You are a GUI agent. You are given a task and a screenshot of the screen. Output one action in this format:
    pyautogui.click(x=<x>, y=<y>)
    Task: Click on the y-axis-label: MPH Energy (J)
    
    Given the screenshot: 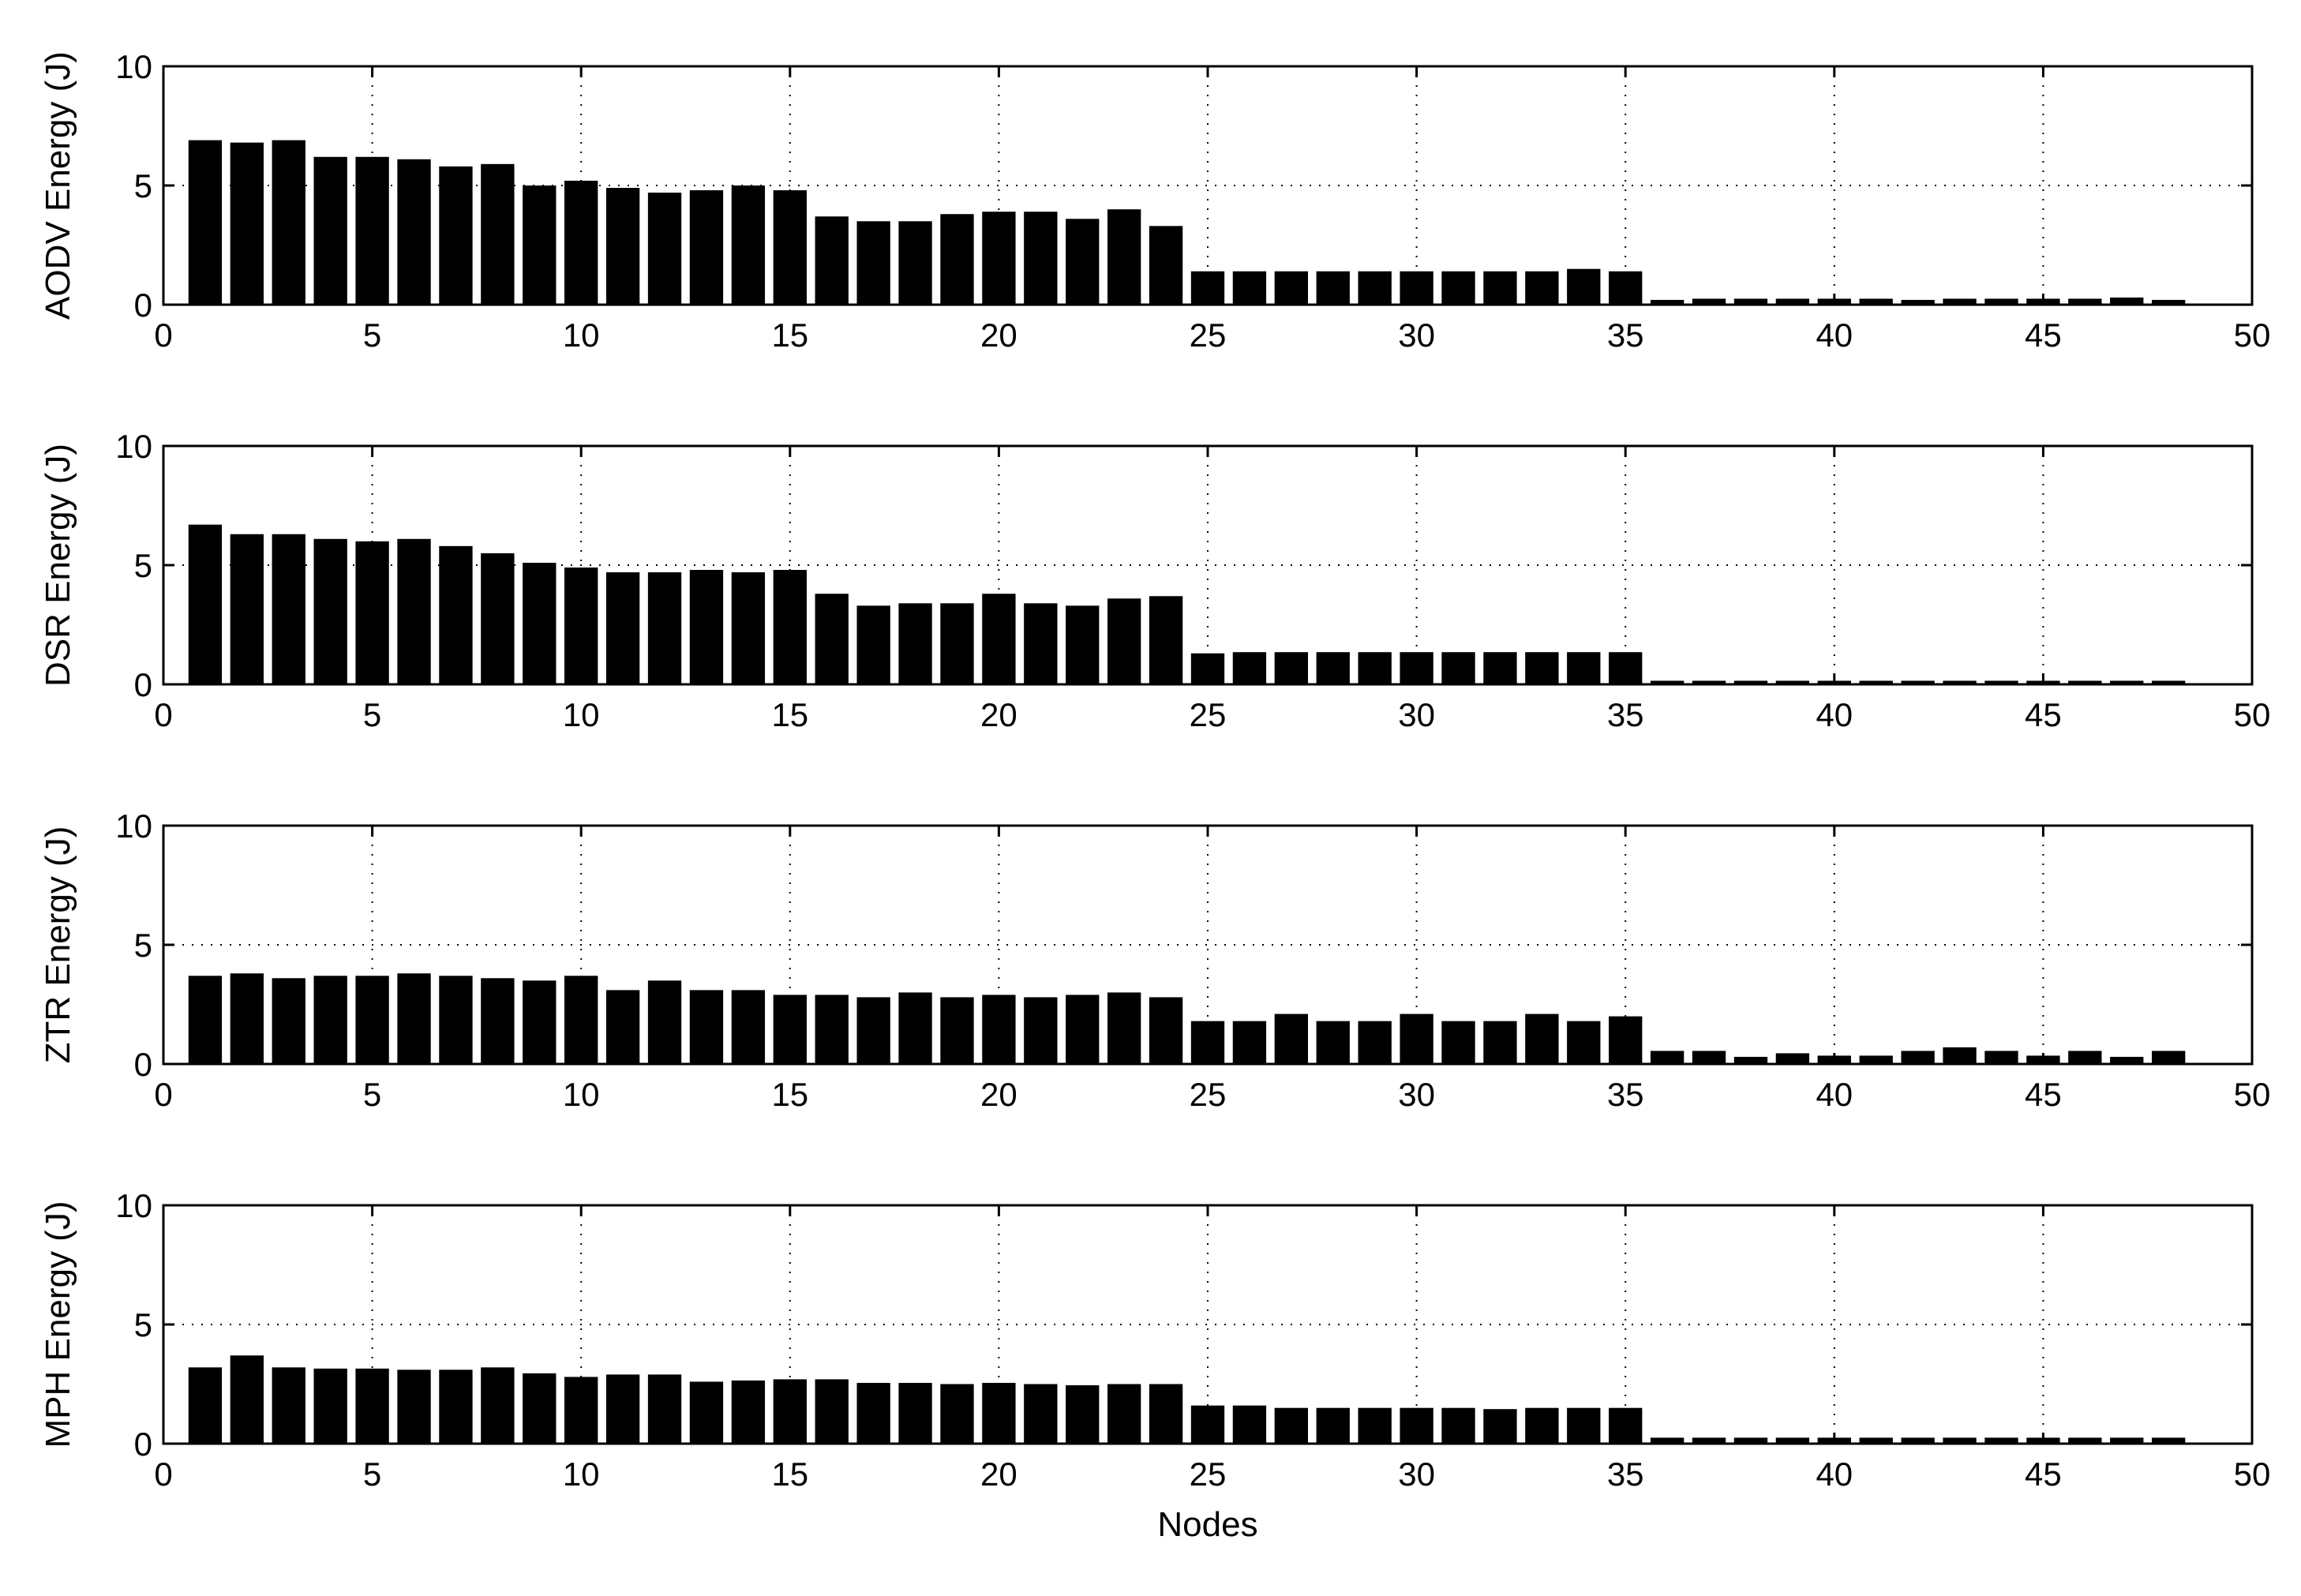 What is the action you would take?
    pyautogui.click(x=58, y=1324)
    